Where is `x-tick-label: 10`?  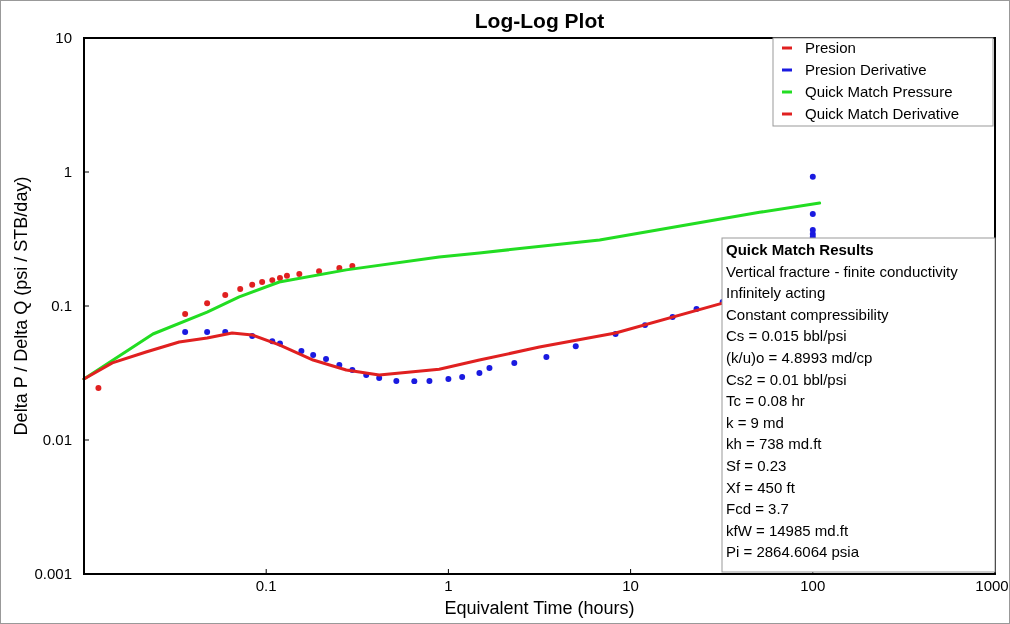
x-tick-label: 10 is located at coordinates (630, 585).